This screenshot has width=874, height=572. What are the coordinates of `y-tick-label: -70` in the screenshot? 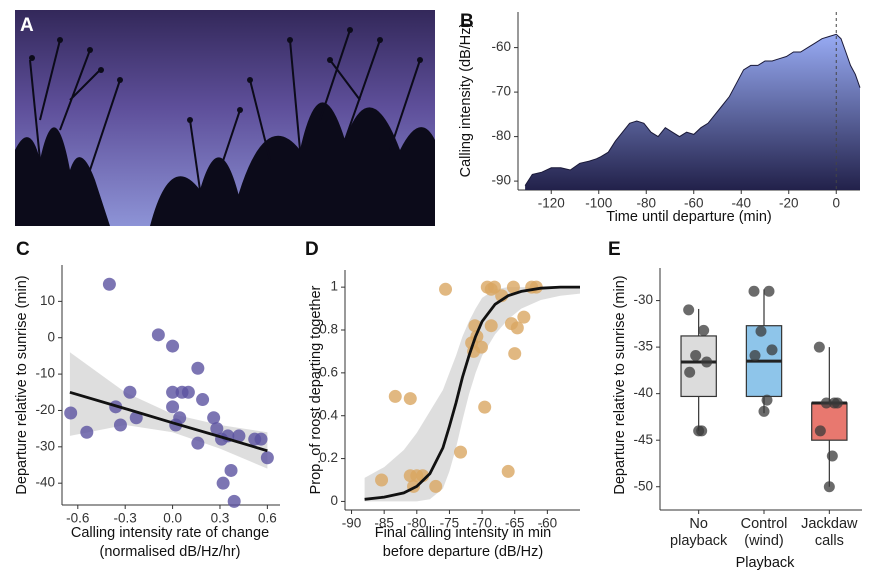 It's located at (501, 91).